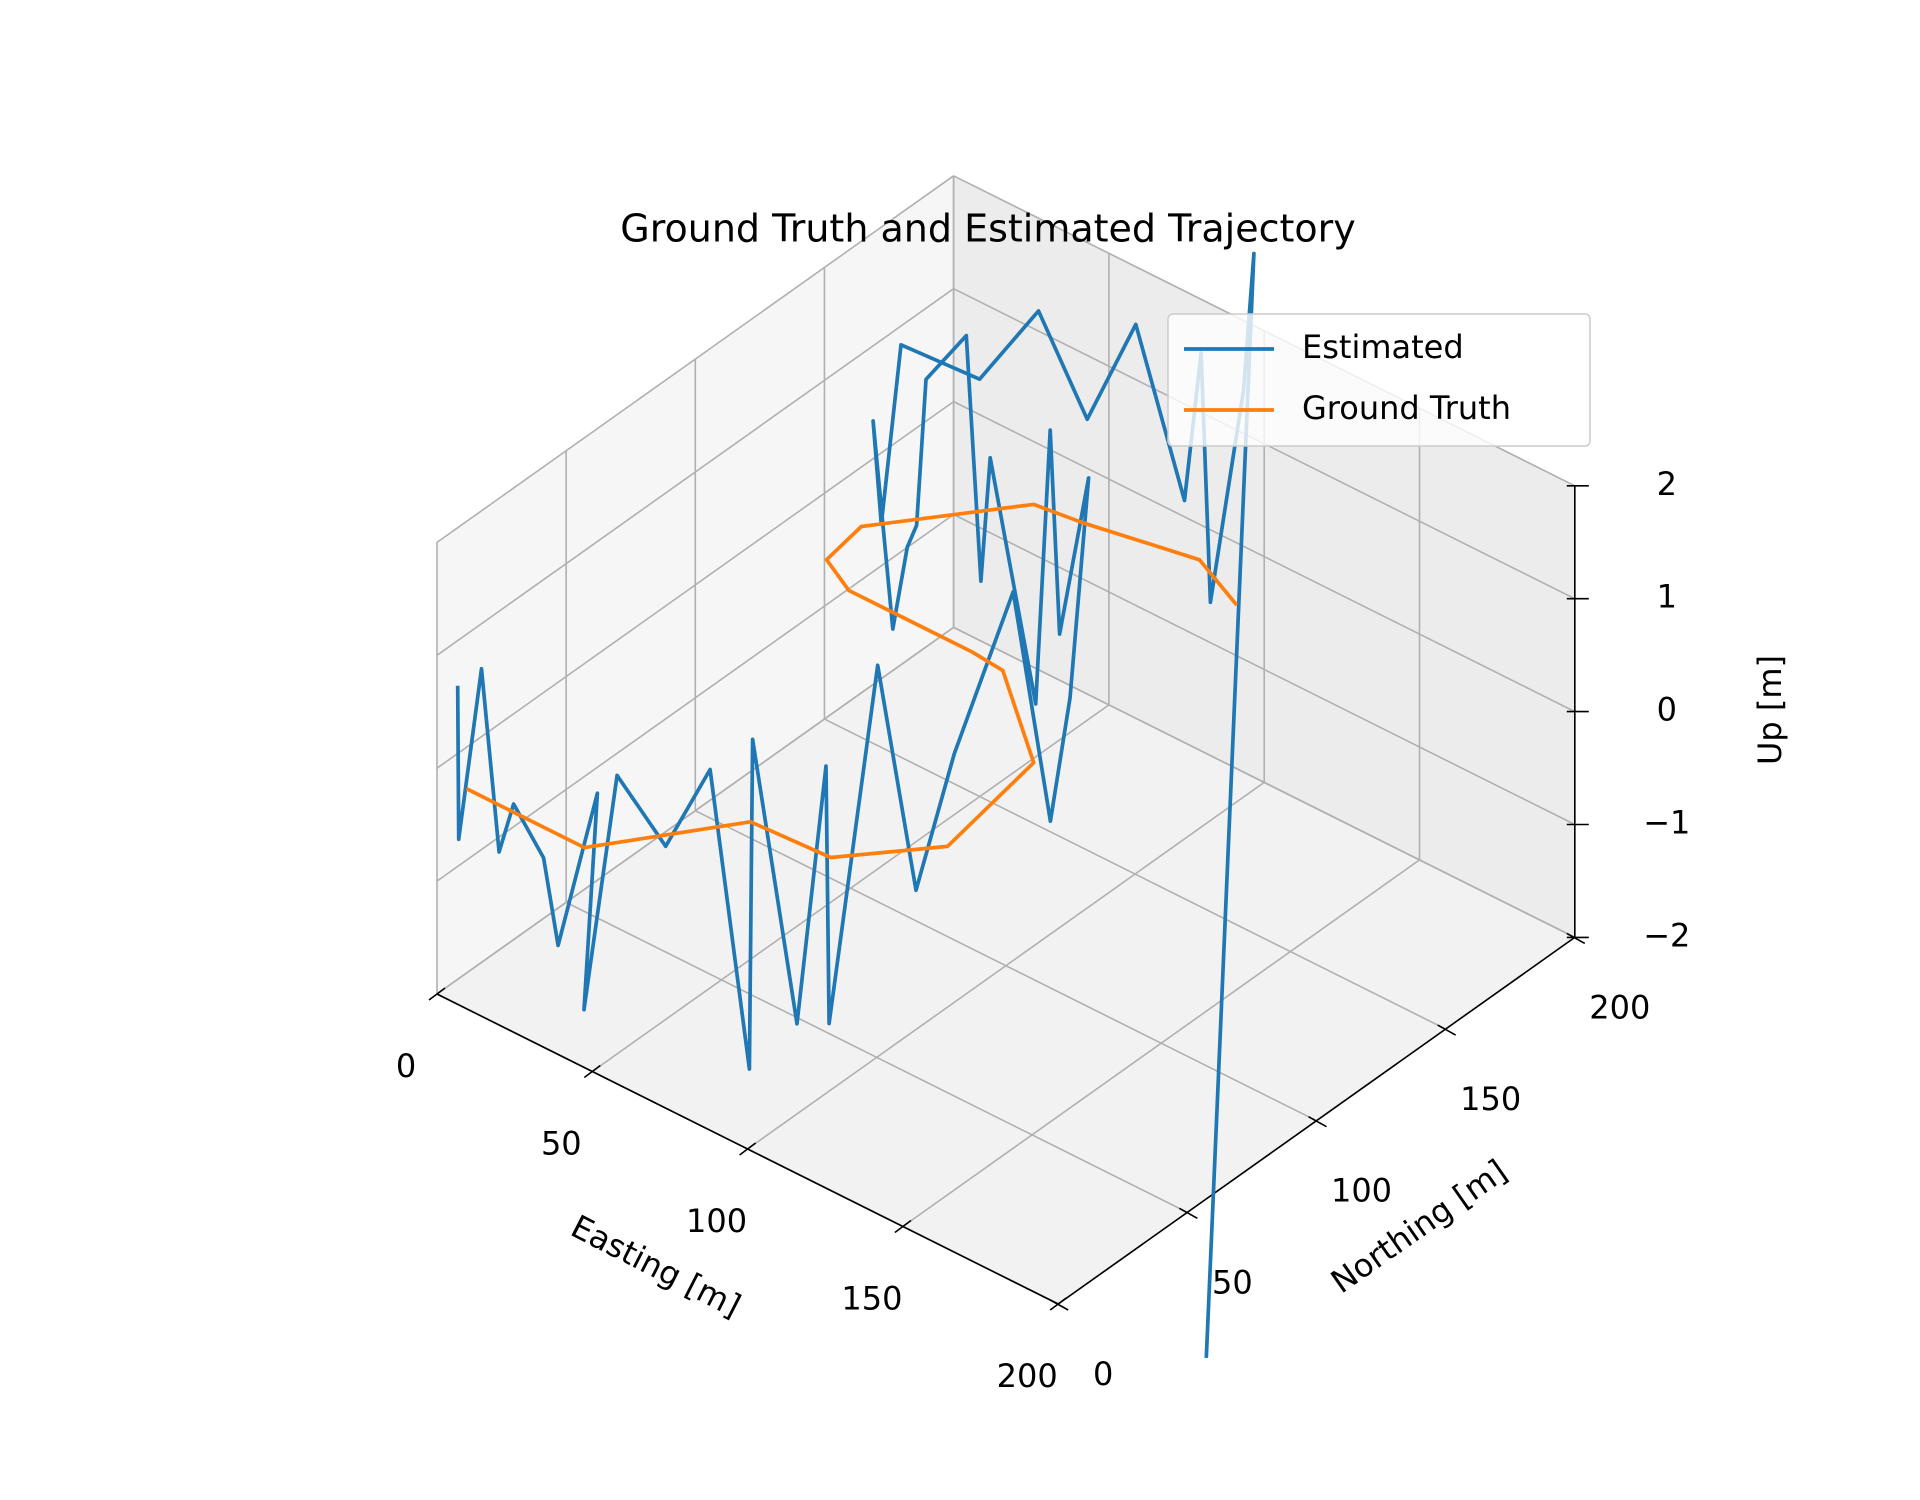 The height and width of the screenshot is (1500, 1920). I want to click on y-tick-label: 200, so click(1619, 1007).